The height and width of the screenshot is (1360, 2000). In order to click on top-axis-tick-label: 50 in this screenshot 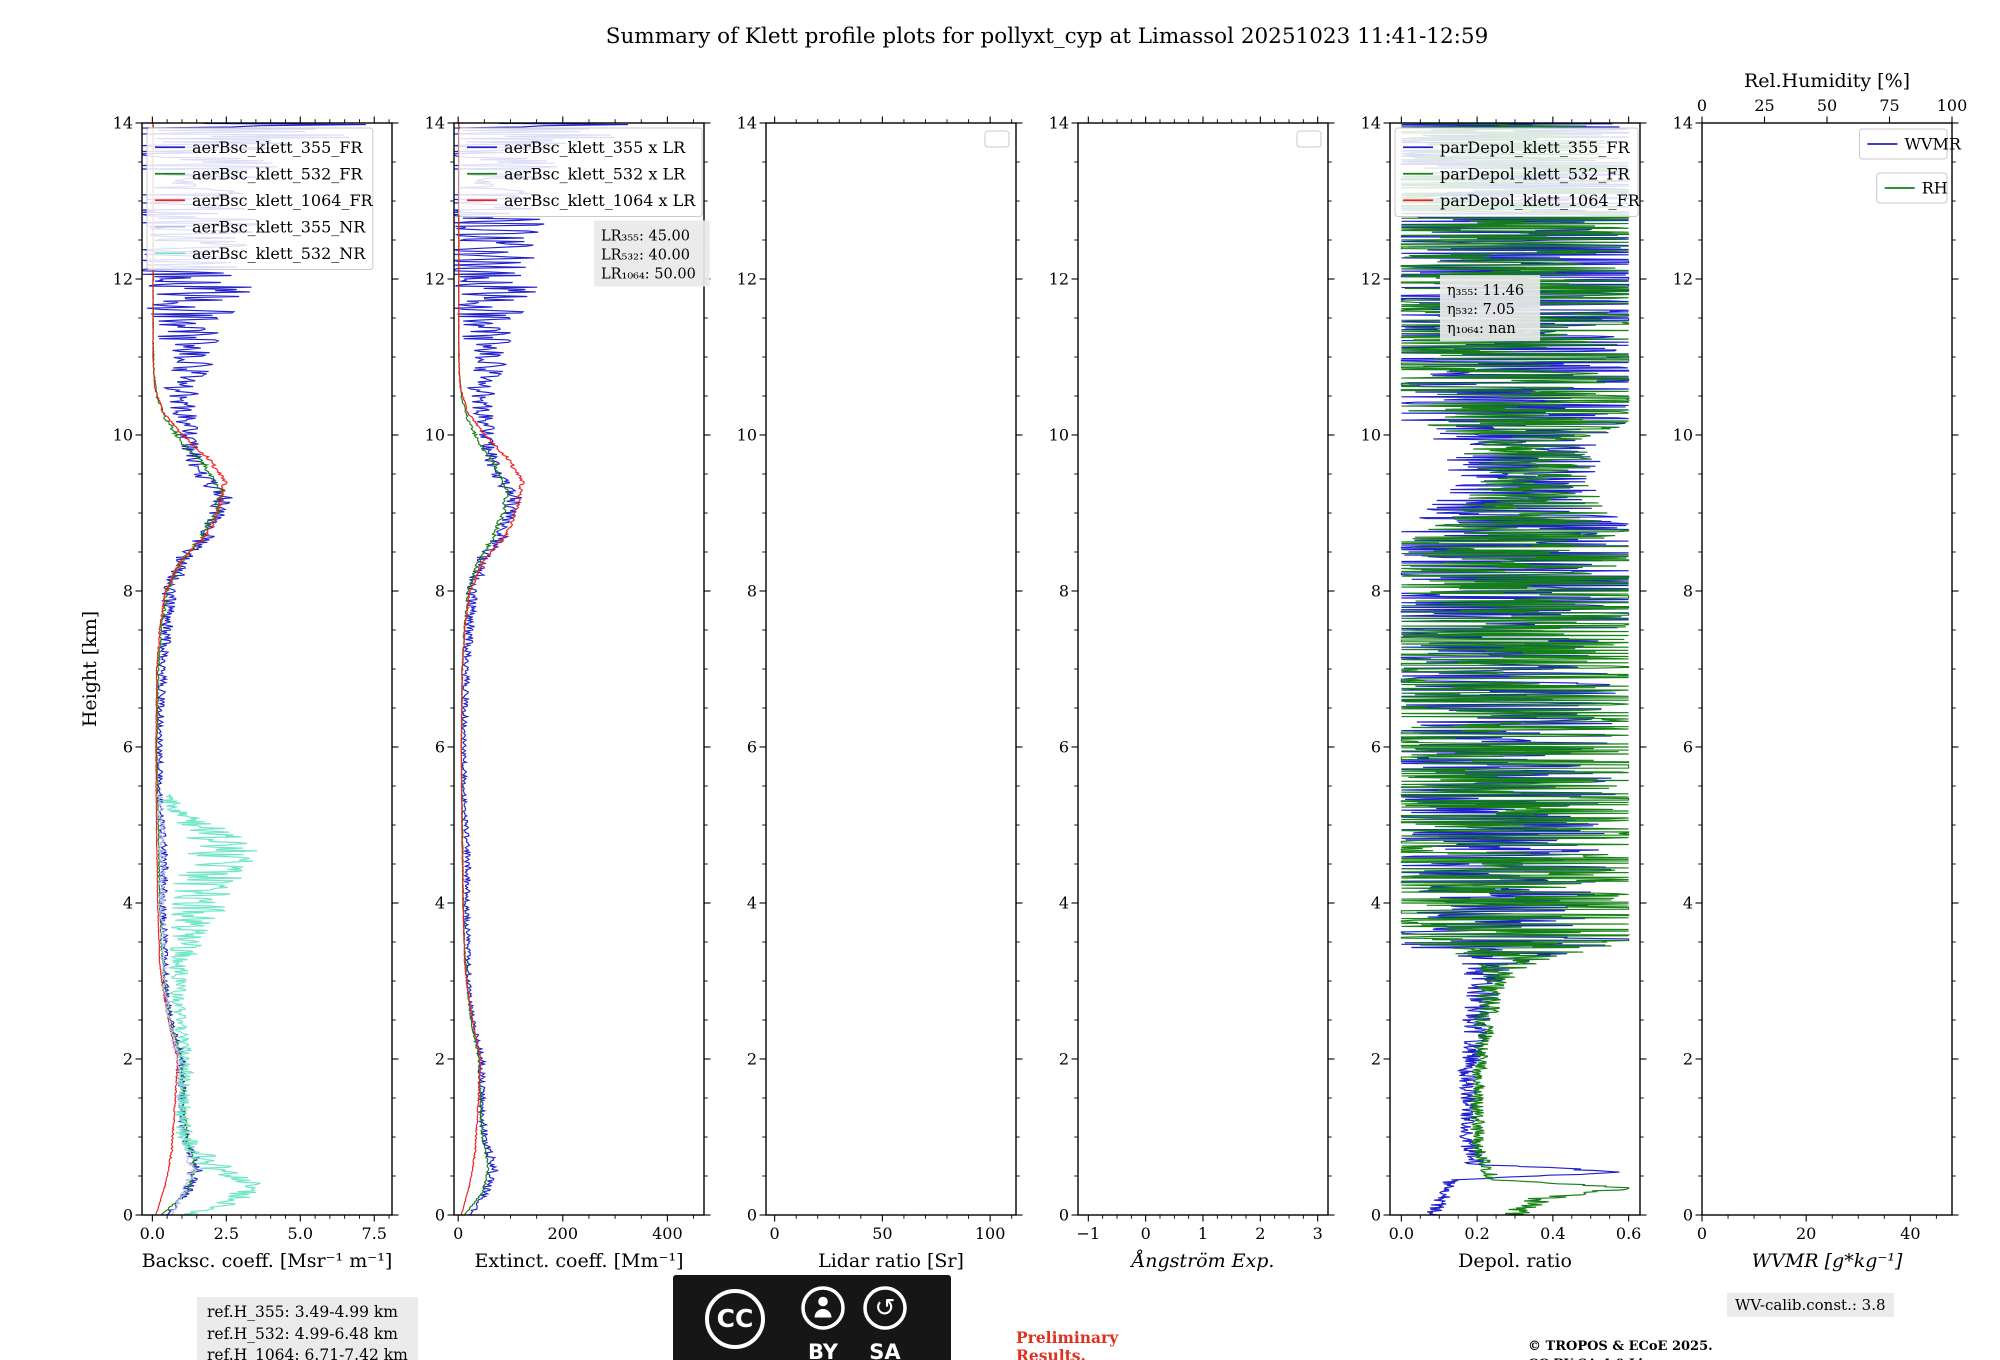, I will do `click(1827, 105)`.